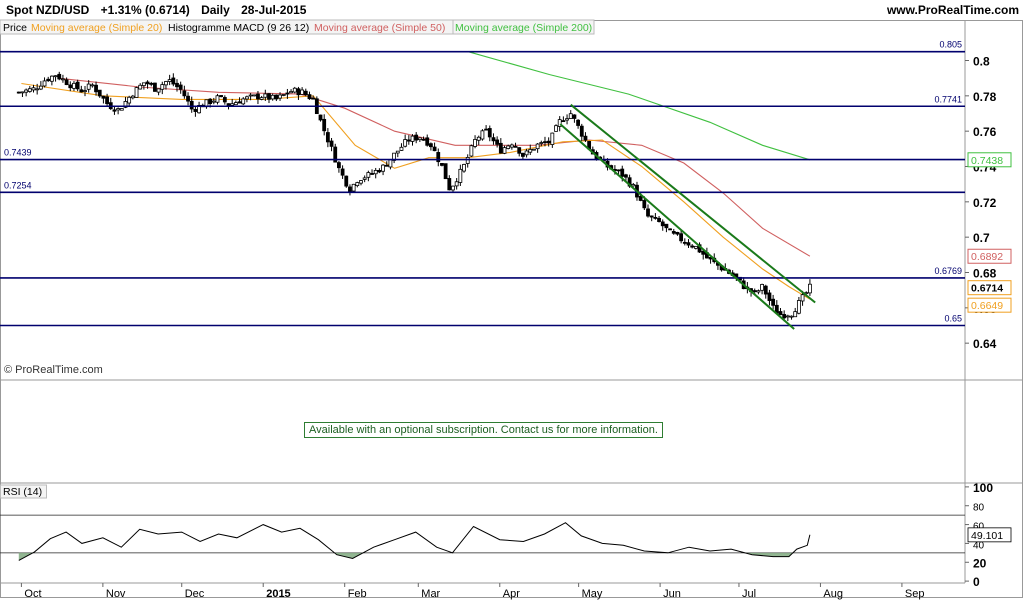 The width and height of the screenshot is (1024, 600). Describe the element at coordinates (116, 594) in the screenshot. I see `x-tick-label: Nov` at that location.